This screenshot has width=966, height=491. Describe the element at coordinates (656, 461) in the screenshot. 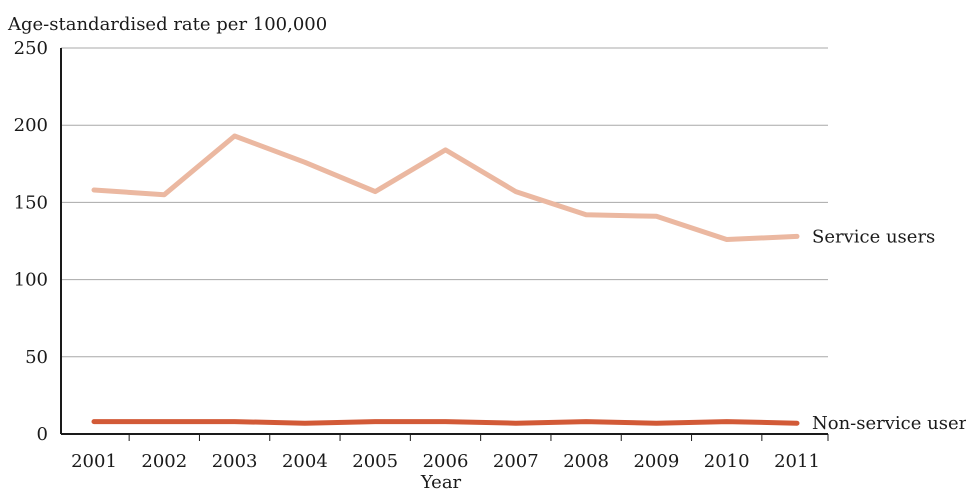

I see `x-tick-label-2009: 2009` at that location.